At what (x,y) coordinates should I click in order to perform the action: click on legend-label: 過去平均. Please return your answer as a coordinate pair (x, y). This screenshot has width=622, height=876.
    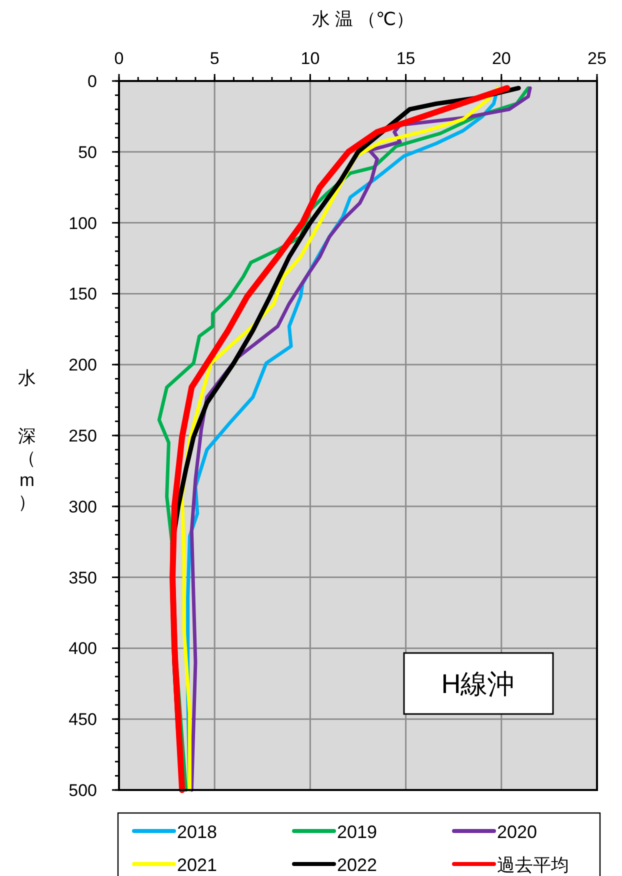
    Looking at the image, I should click on (533, 865).